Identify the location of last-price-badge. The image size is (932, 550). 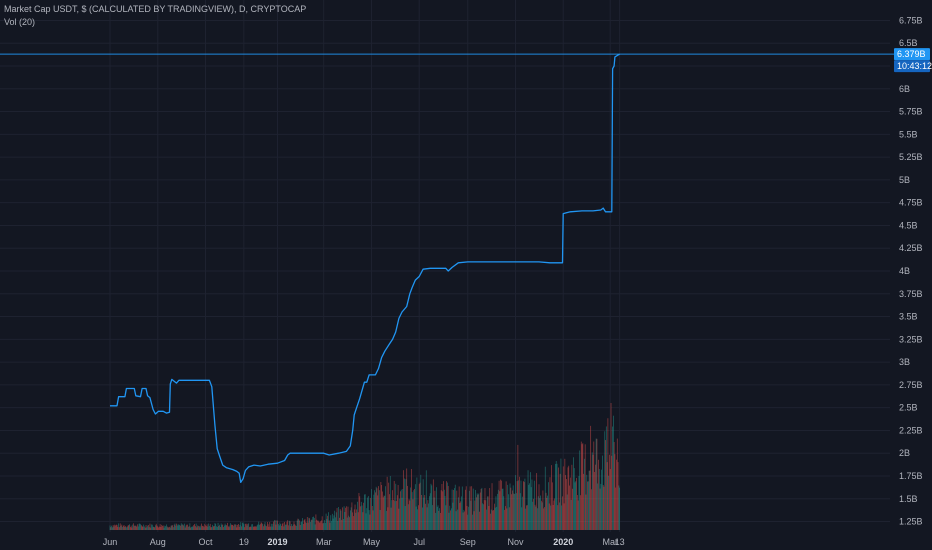
(912, 54).